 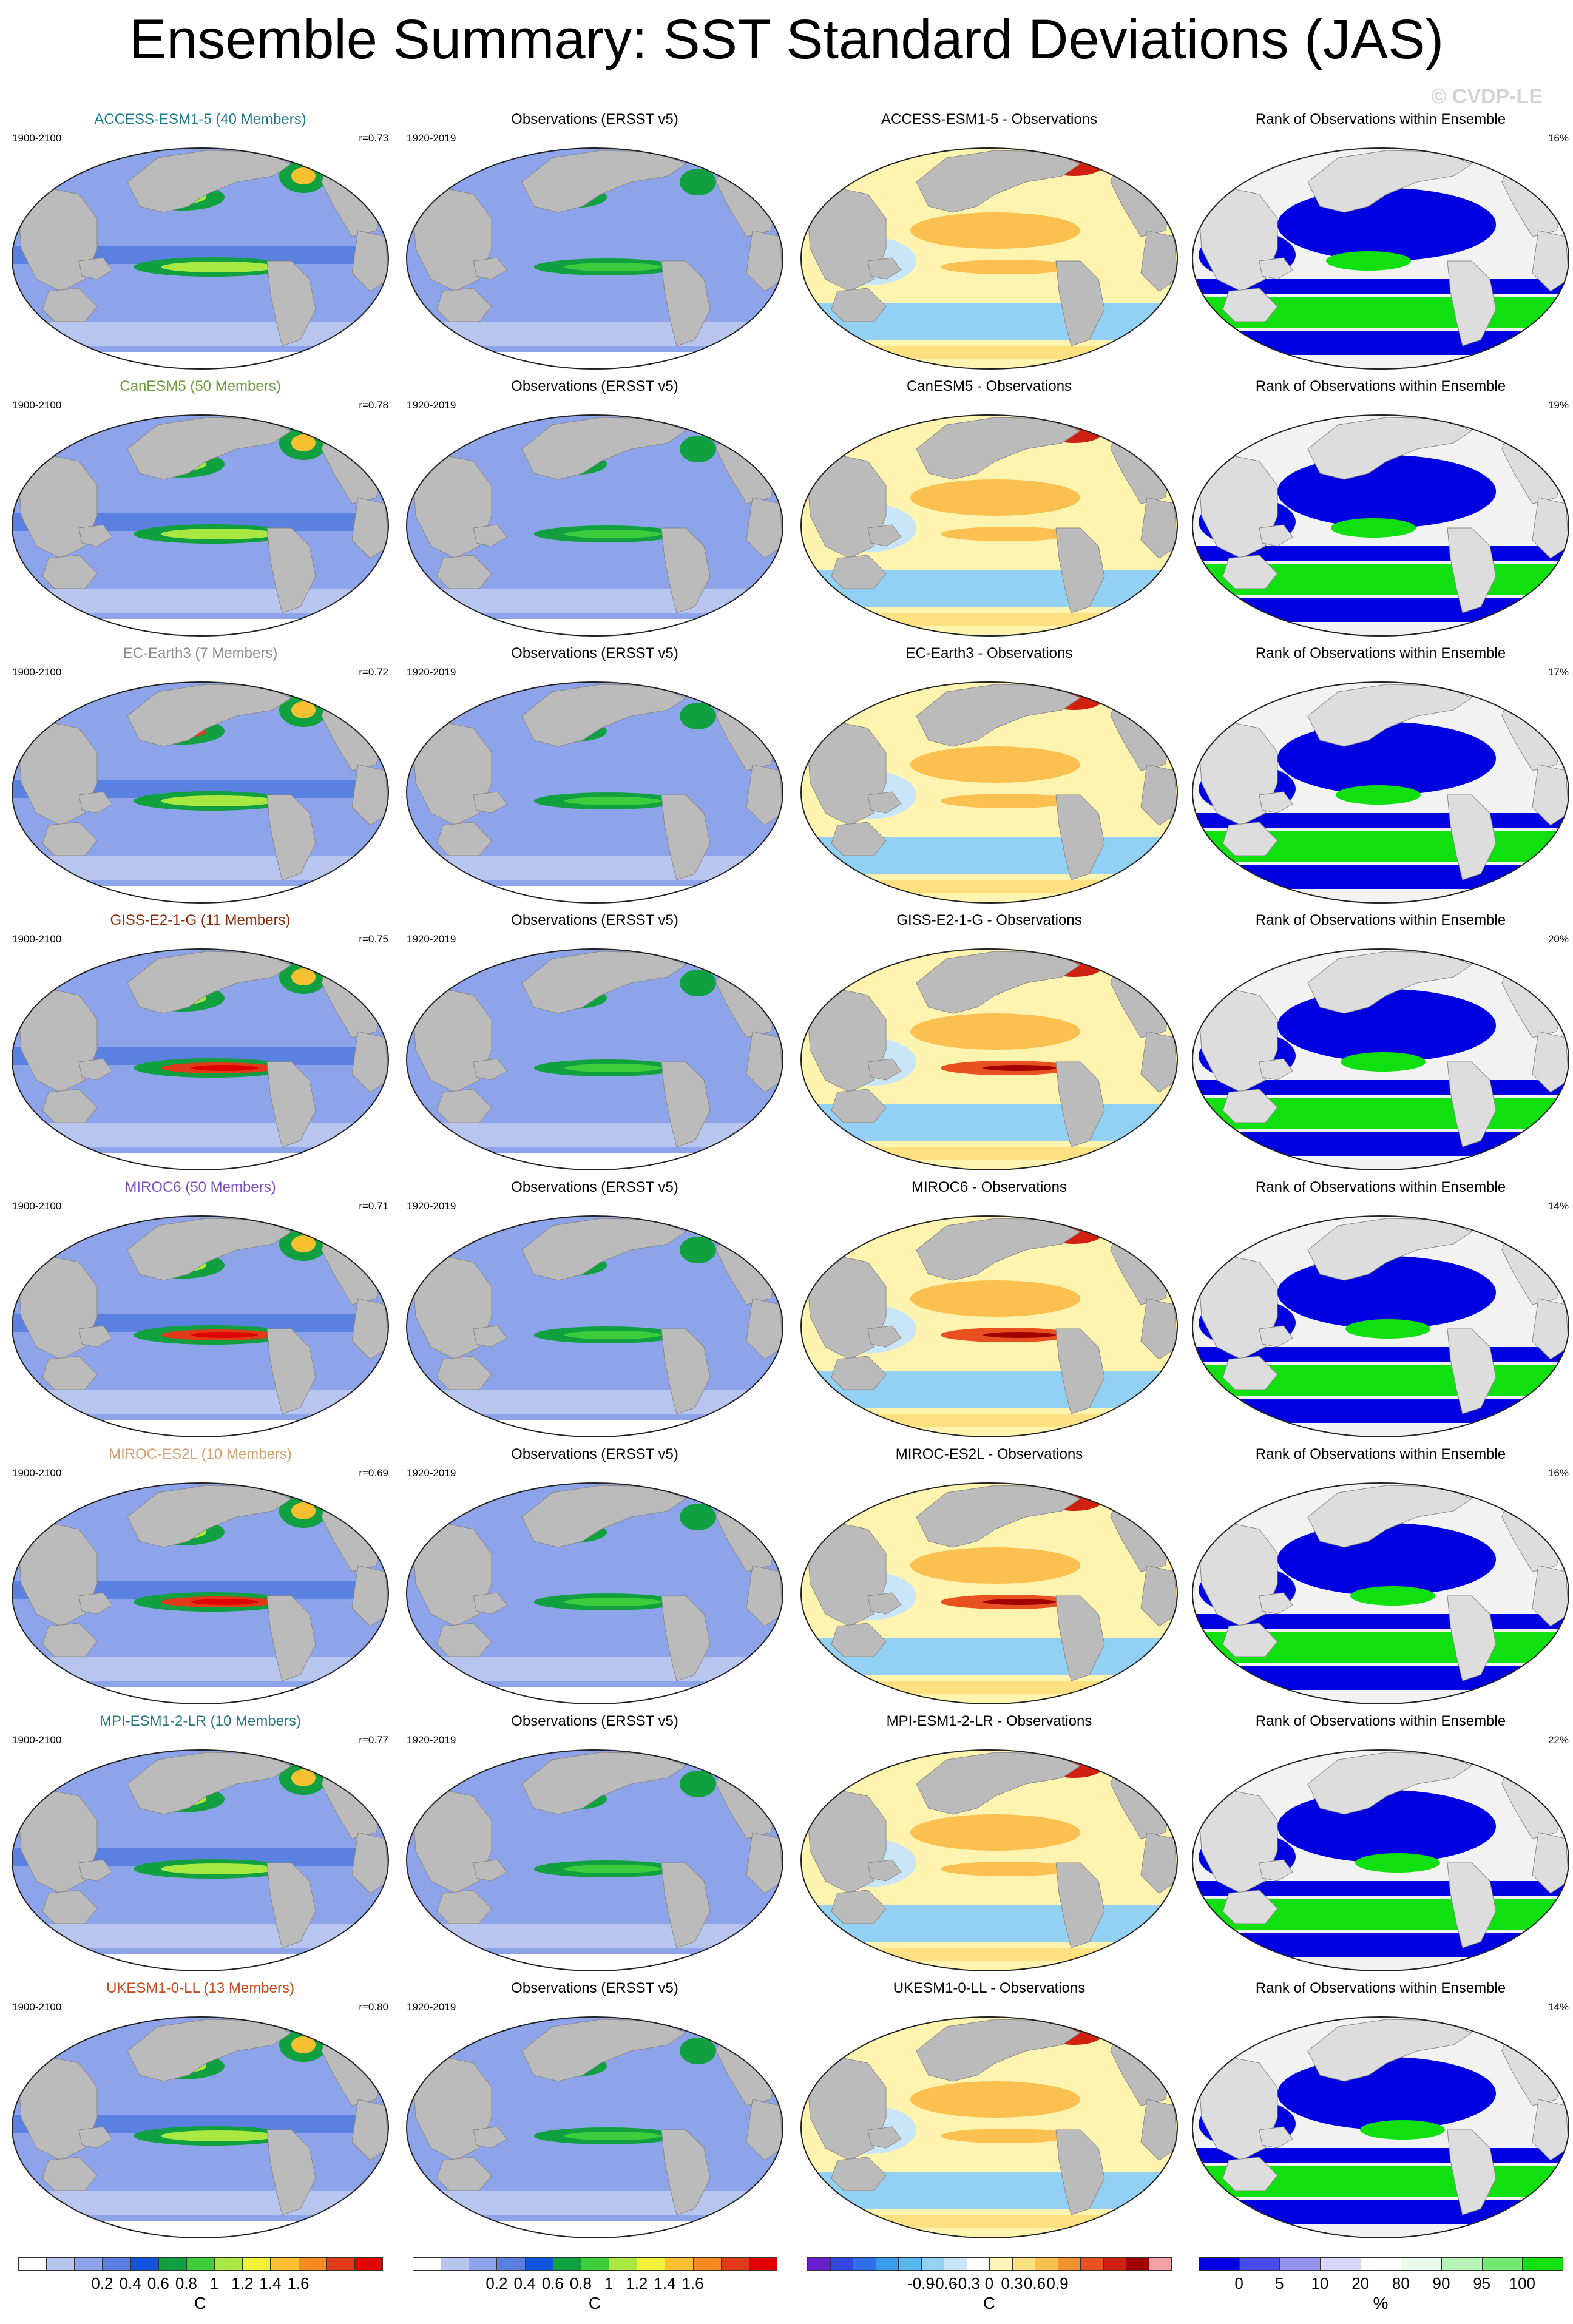 What do you see at coordinates (1320, 2283) in the screenshot?
I see `colorbar-tick-label: 10` at bounding box center [1320, 2283].